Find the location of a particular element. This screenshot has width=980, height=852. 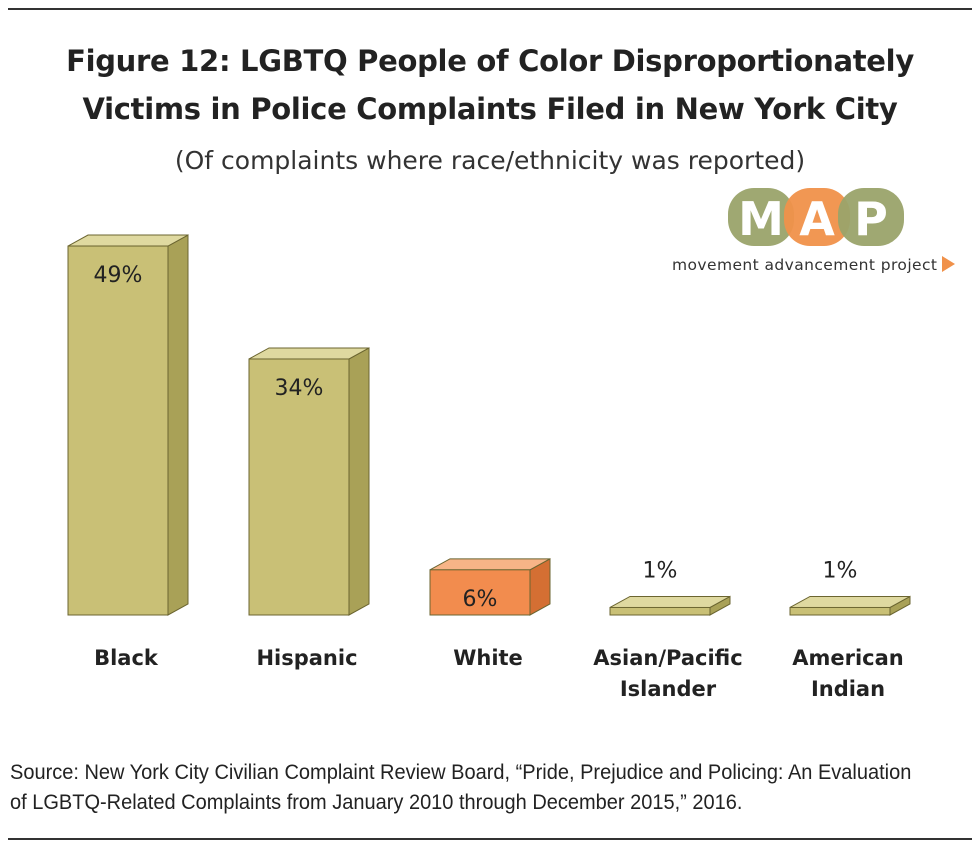

logo-letter: P is located at coordinates (871, 219).